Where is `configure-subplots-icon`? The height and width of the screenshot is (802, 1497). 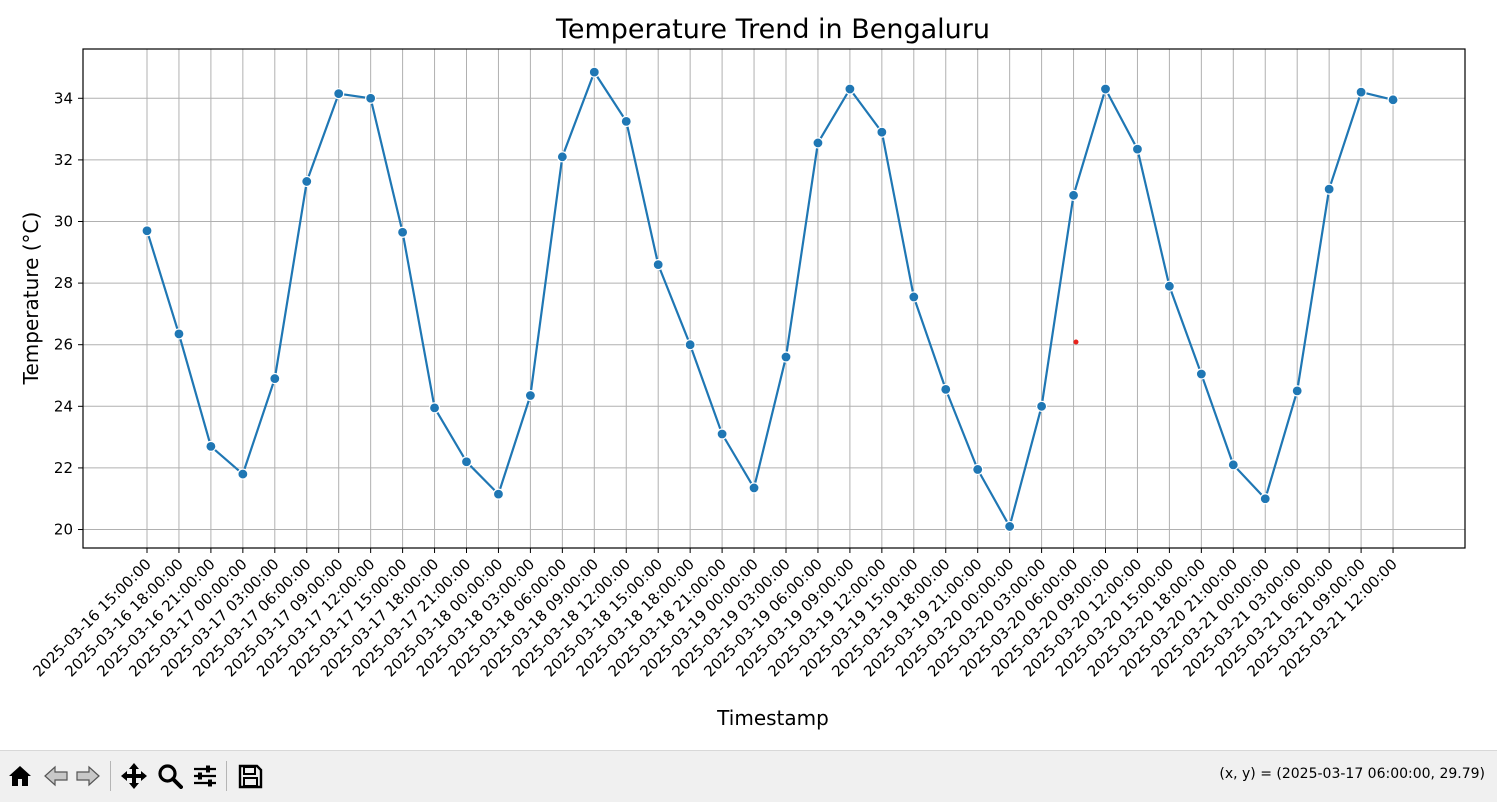 configure-subplots-icon is located at coordinates (205, 776).